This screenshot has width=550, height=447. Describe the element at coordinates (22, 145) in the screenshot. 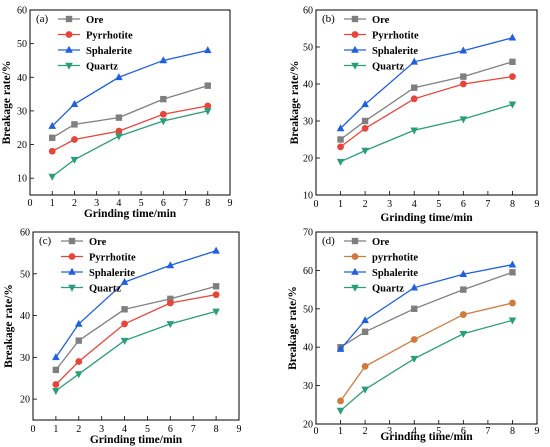

I see `y-tick-label: 20` at that location.